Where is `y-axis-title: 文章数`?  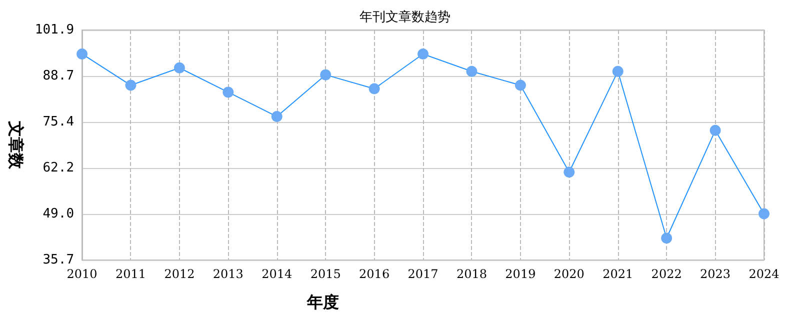
y-axis-title: 文章数 is located at coordinates (16, 145).